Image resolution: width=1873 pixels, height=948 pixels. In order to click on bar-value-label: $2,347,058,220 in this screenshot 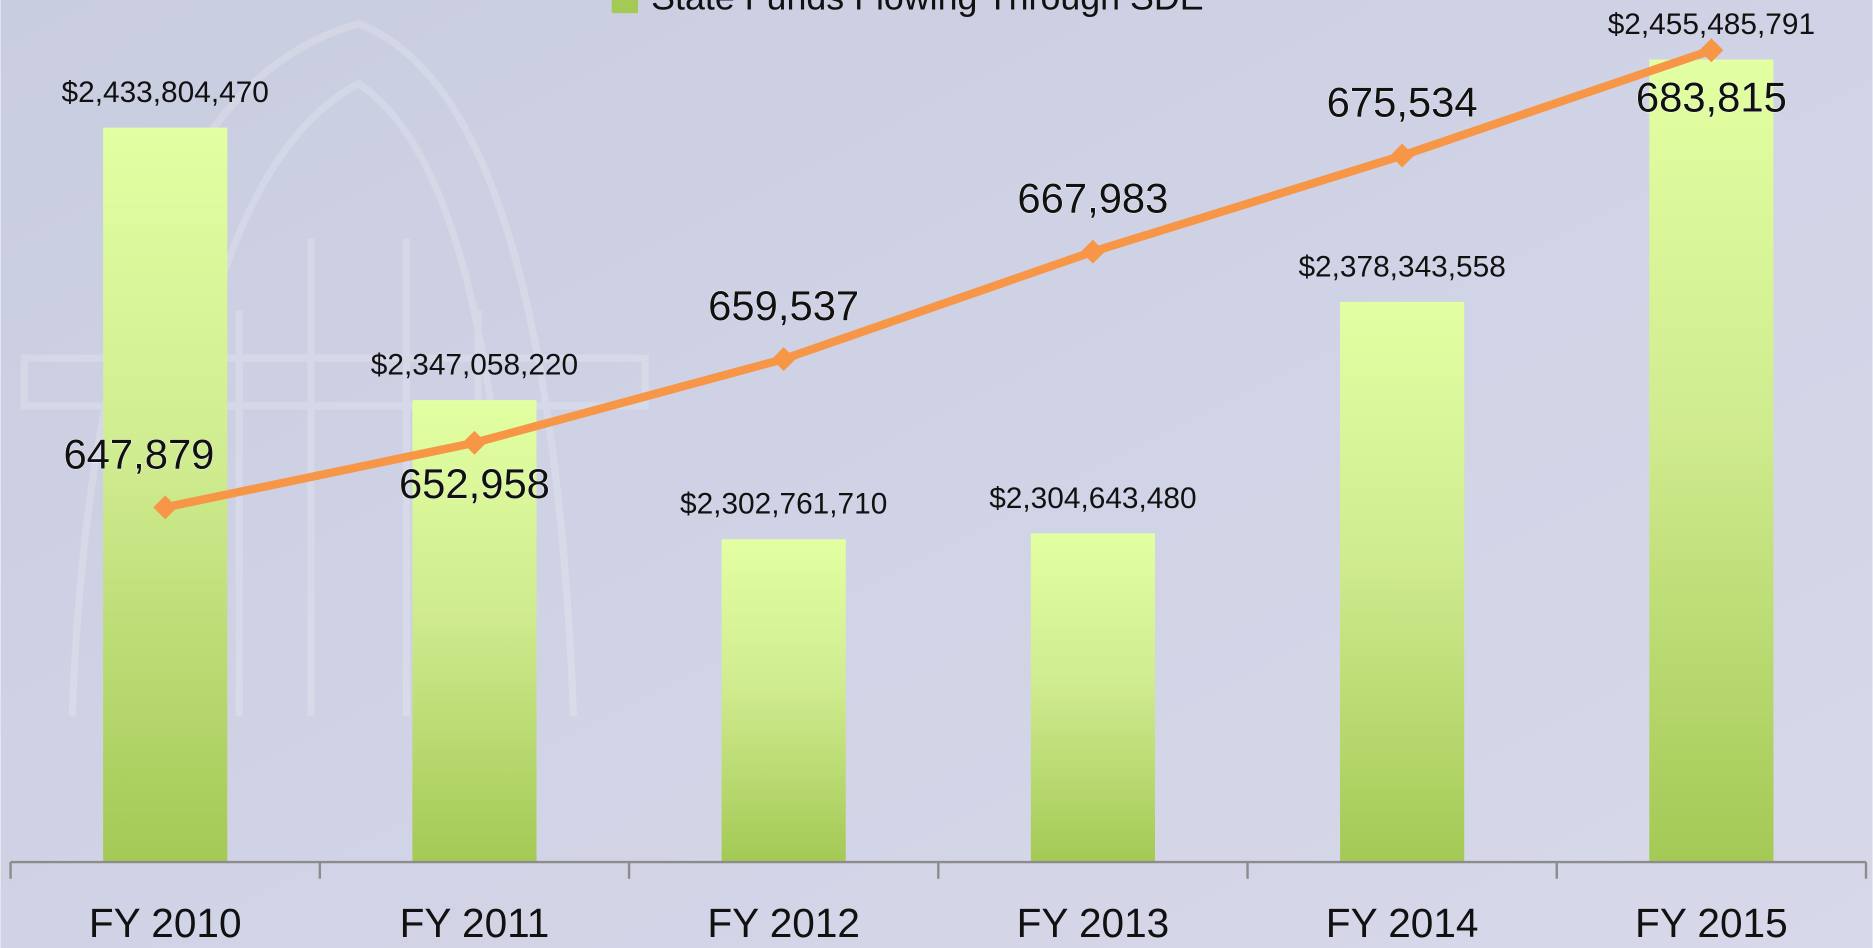, I will do `click(474, 365)`.